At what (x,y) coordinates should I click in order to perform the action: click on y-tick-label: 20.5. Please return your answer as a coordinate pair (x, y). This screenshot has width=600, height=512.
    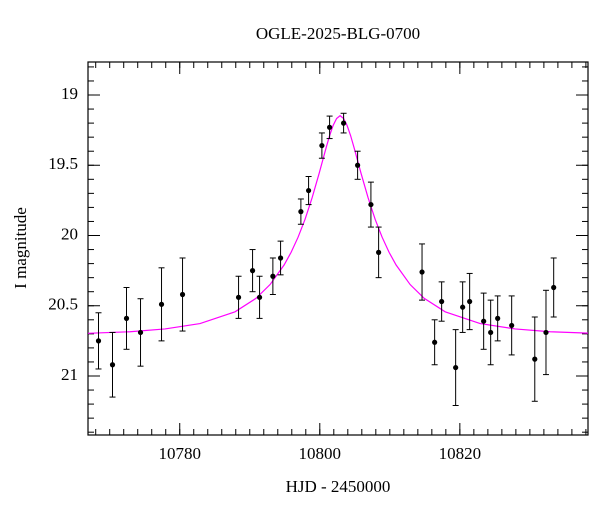
    Looking at the image, I should click on (63, 304).